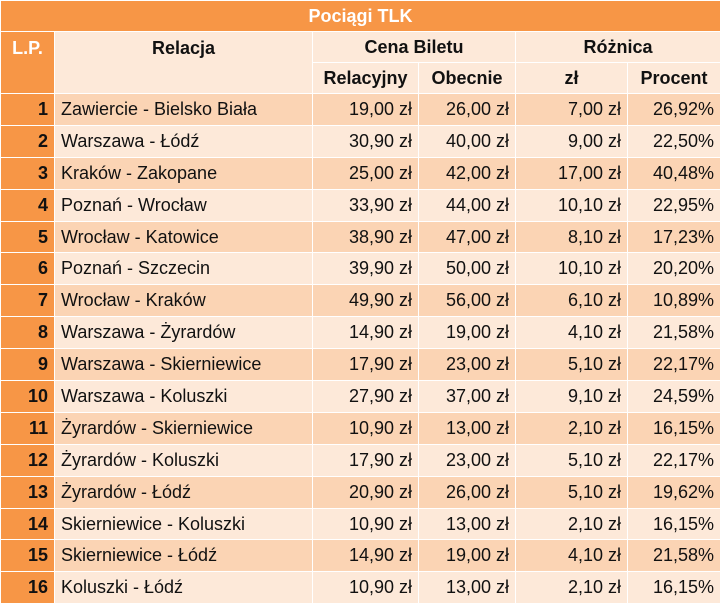 This screenshot has height=608, width=720. What do you see at coordinates (467, 205) in the screenshot?
I see `row-current-price: 44,00 zł` at bounding box center [467, 205].